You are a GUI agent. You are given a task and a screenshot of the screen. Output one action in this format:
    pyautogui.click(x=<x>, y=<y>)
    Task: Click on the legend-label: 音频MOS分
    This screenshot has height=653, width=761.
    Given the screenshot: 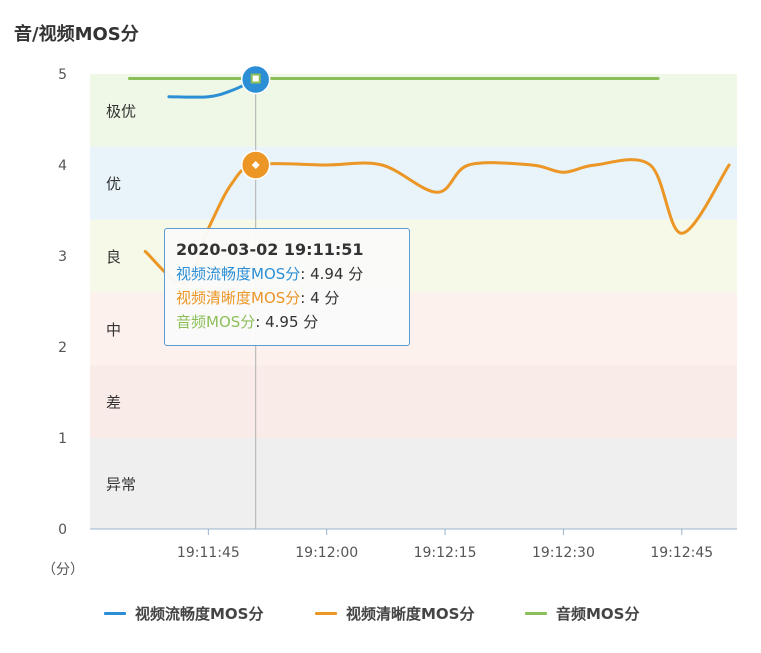 What is the action you would take?
    pyautogui.click(x=598, y=613)
    